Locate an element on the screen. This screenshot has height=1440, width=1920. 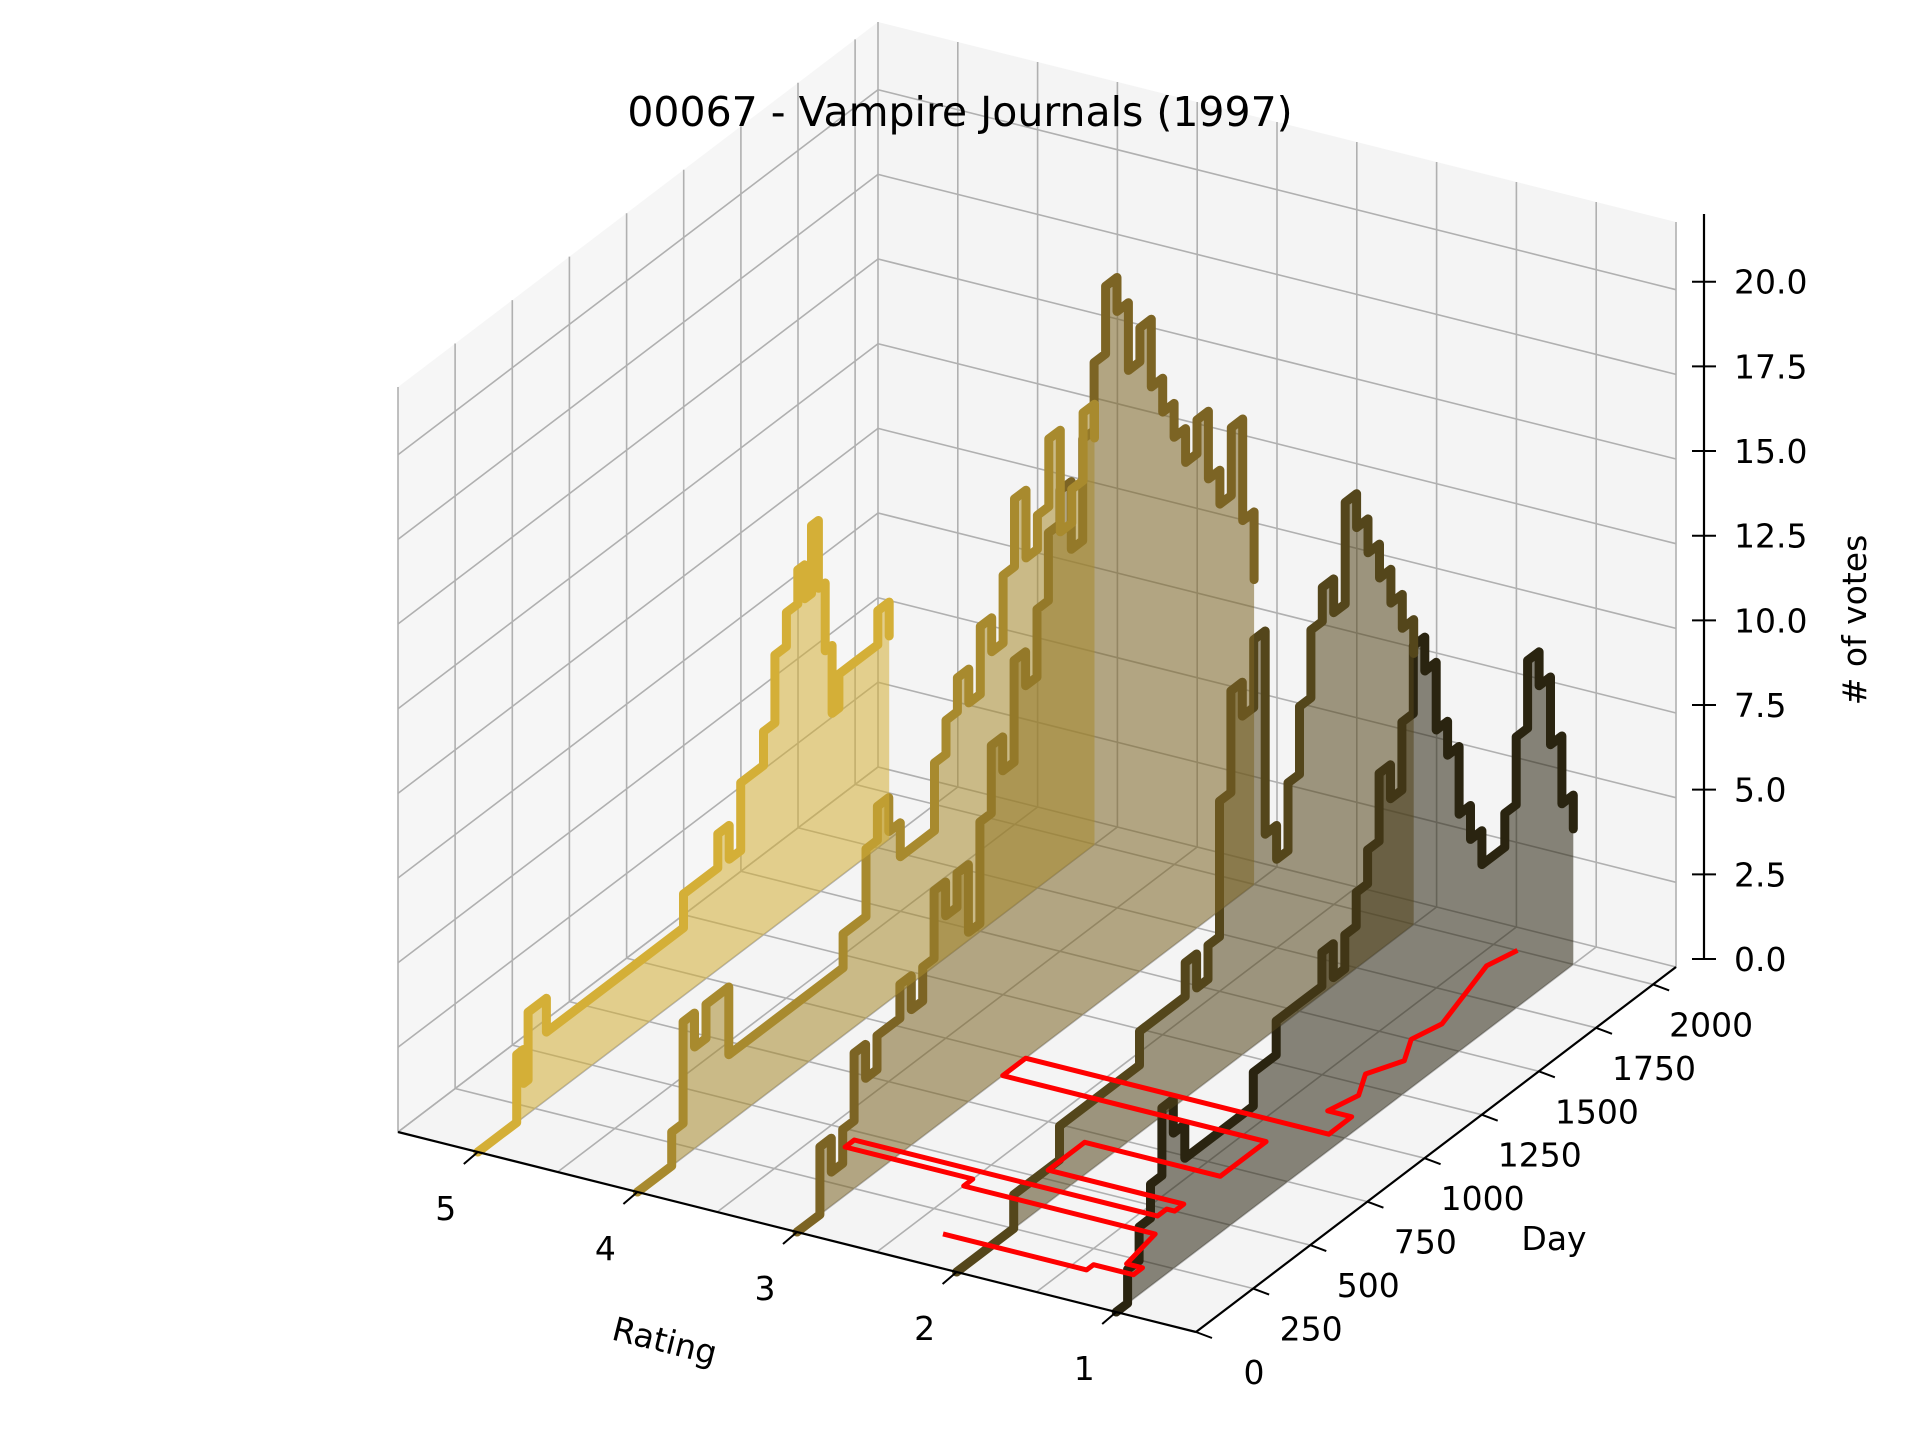
z-tick-label-7: 17.5 is located at coordinates (1770, 366).